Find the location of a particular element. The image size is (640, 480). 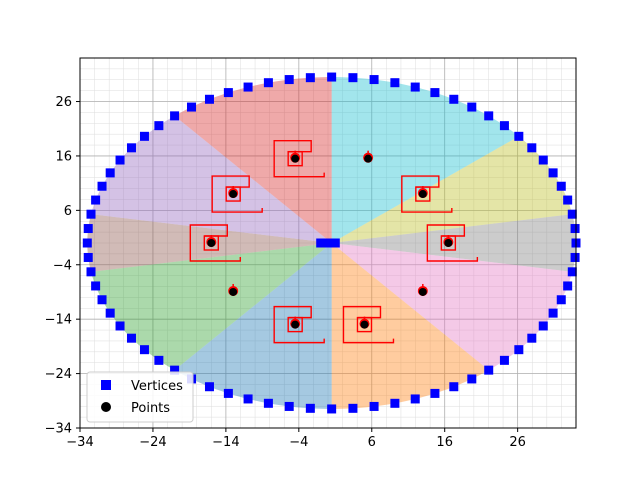

x-tick-label: 16 is located at coordinates (444, 442).